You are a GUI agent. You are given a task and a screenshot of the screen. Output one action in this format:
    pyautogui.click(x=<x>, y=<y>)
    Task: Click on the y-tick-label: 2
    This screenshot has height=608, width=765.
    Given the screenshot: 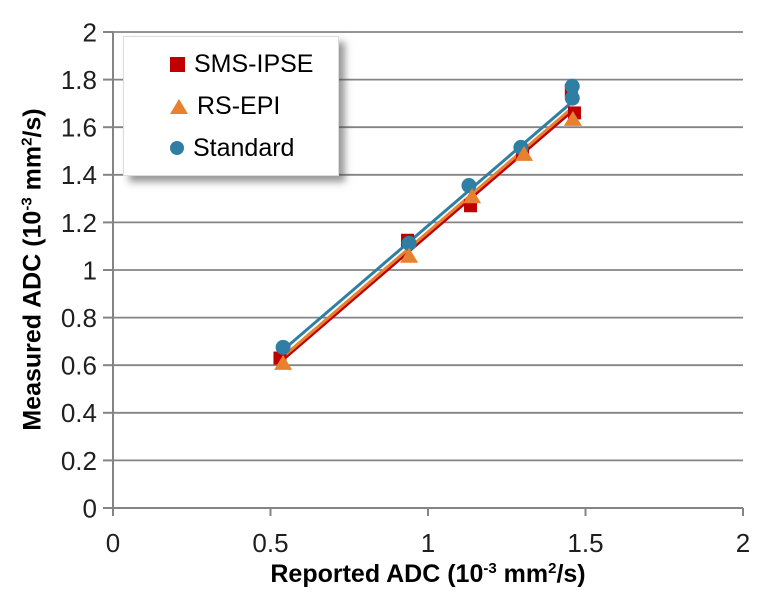 What is the action you would take?
    pyautogui.click(x=90, y=32)
    